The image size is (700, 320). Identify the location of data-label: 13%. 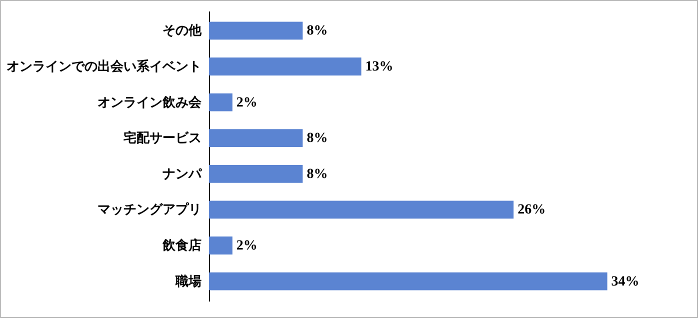
(379, 66).